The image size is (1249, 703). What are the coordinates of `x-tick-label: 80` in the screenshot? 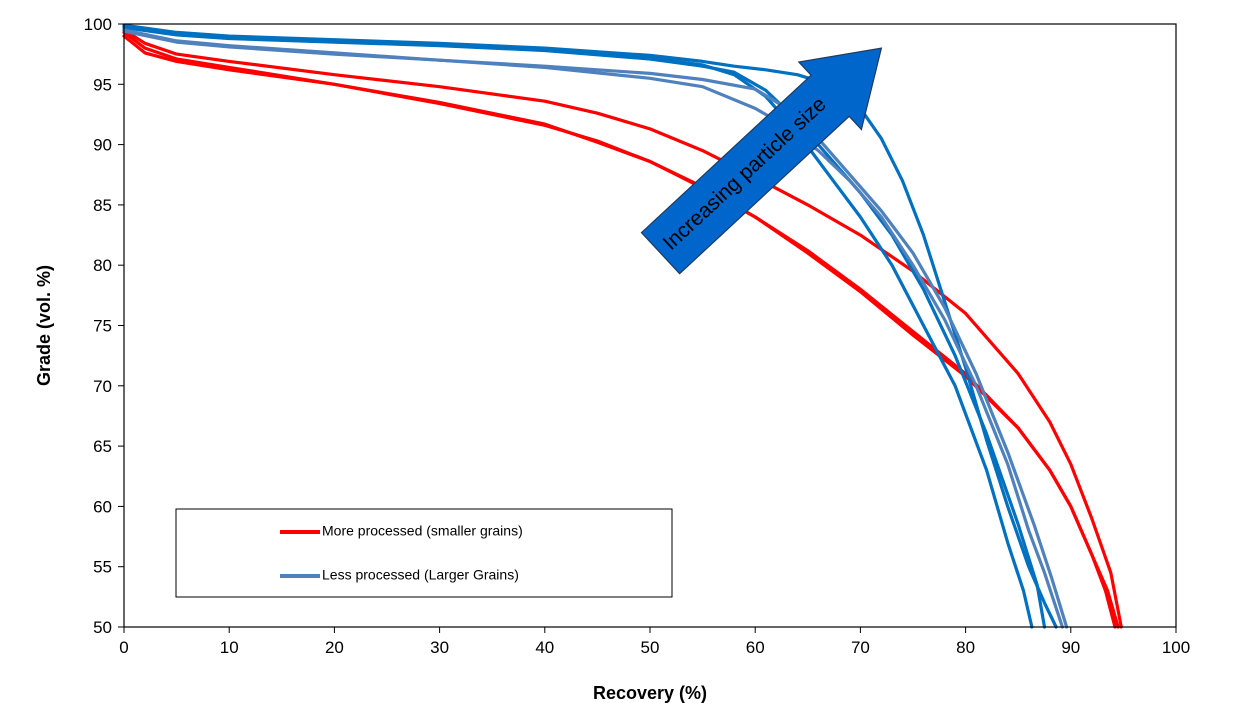 It's located at (965, 647).